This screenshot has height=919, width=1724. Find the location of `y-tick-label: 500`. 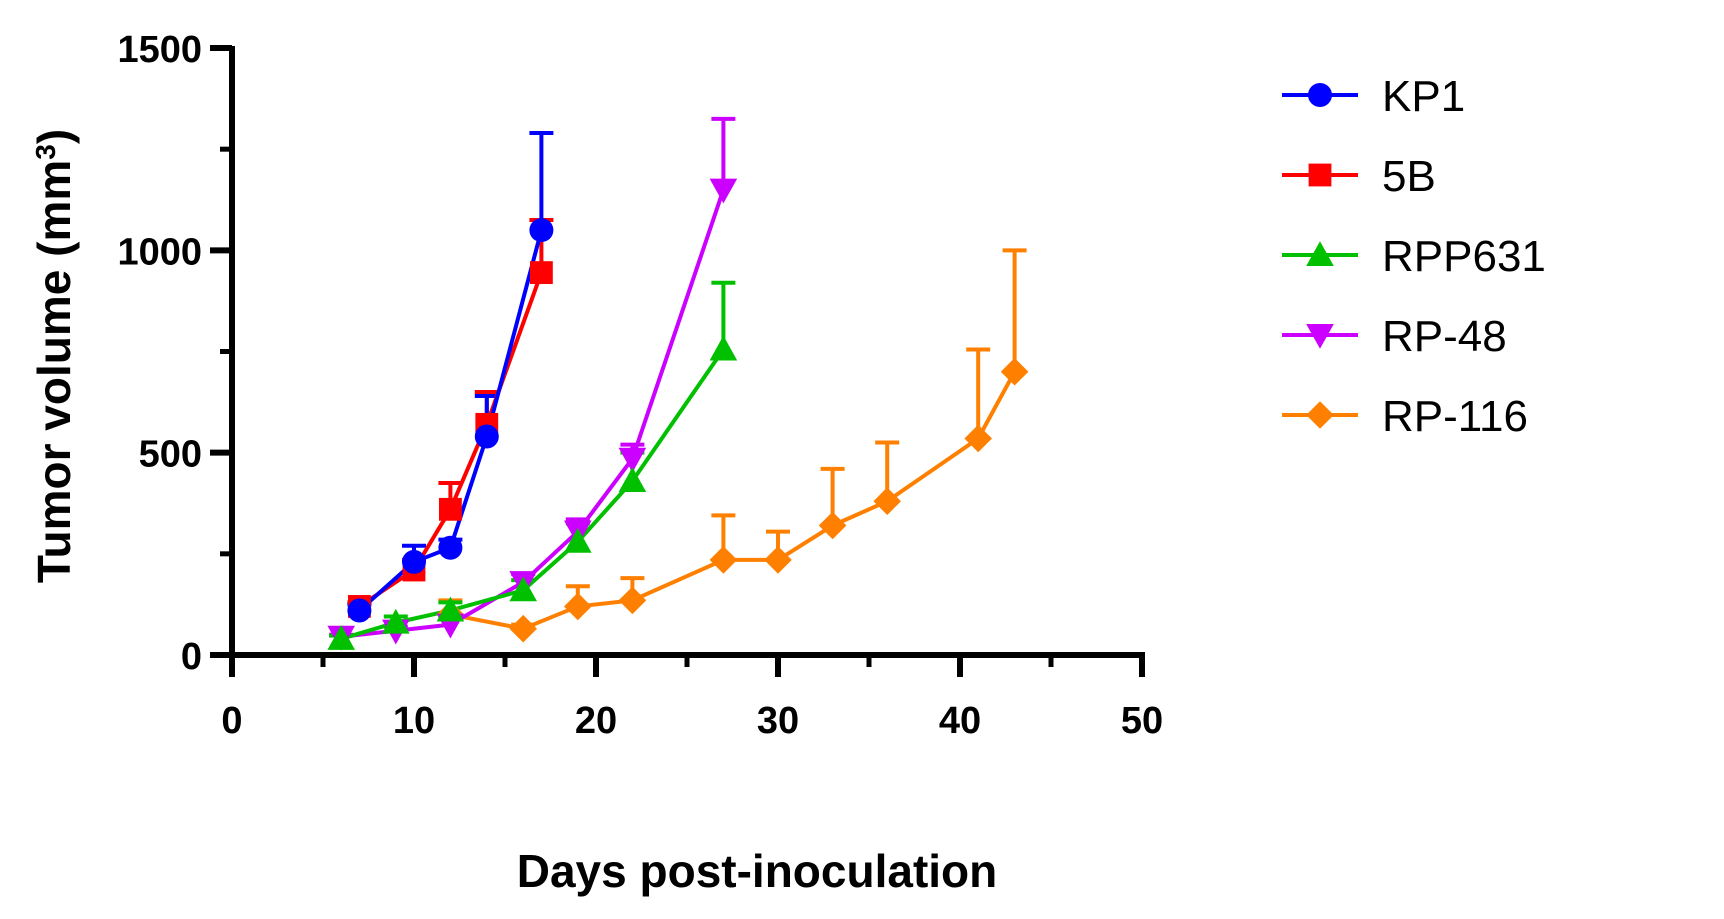

y-tick-label: 500 is located at coordinates (170, 455).